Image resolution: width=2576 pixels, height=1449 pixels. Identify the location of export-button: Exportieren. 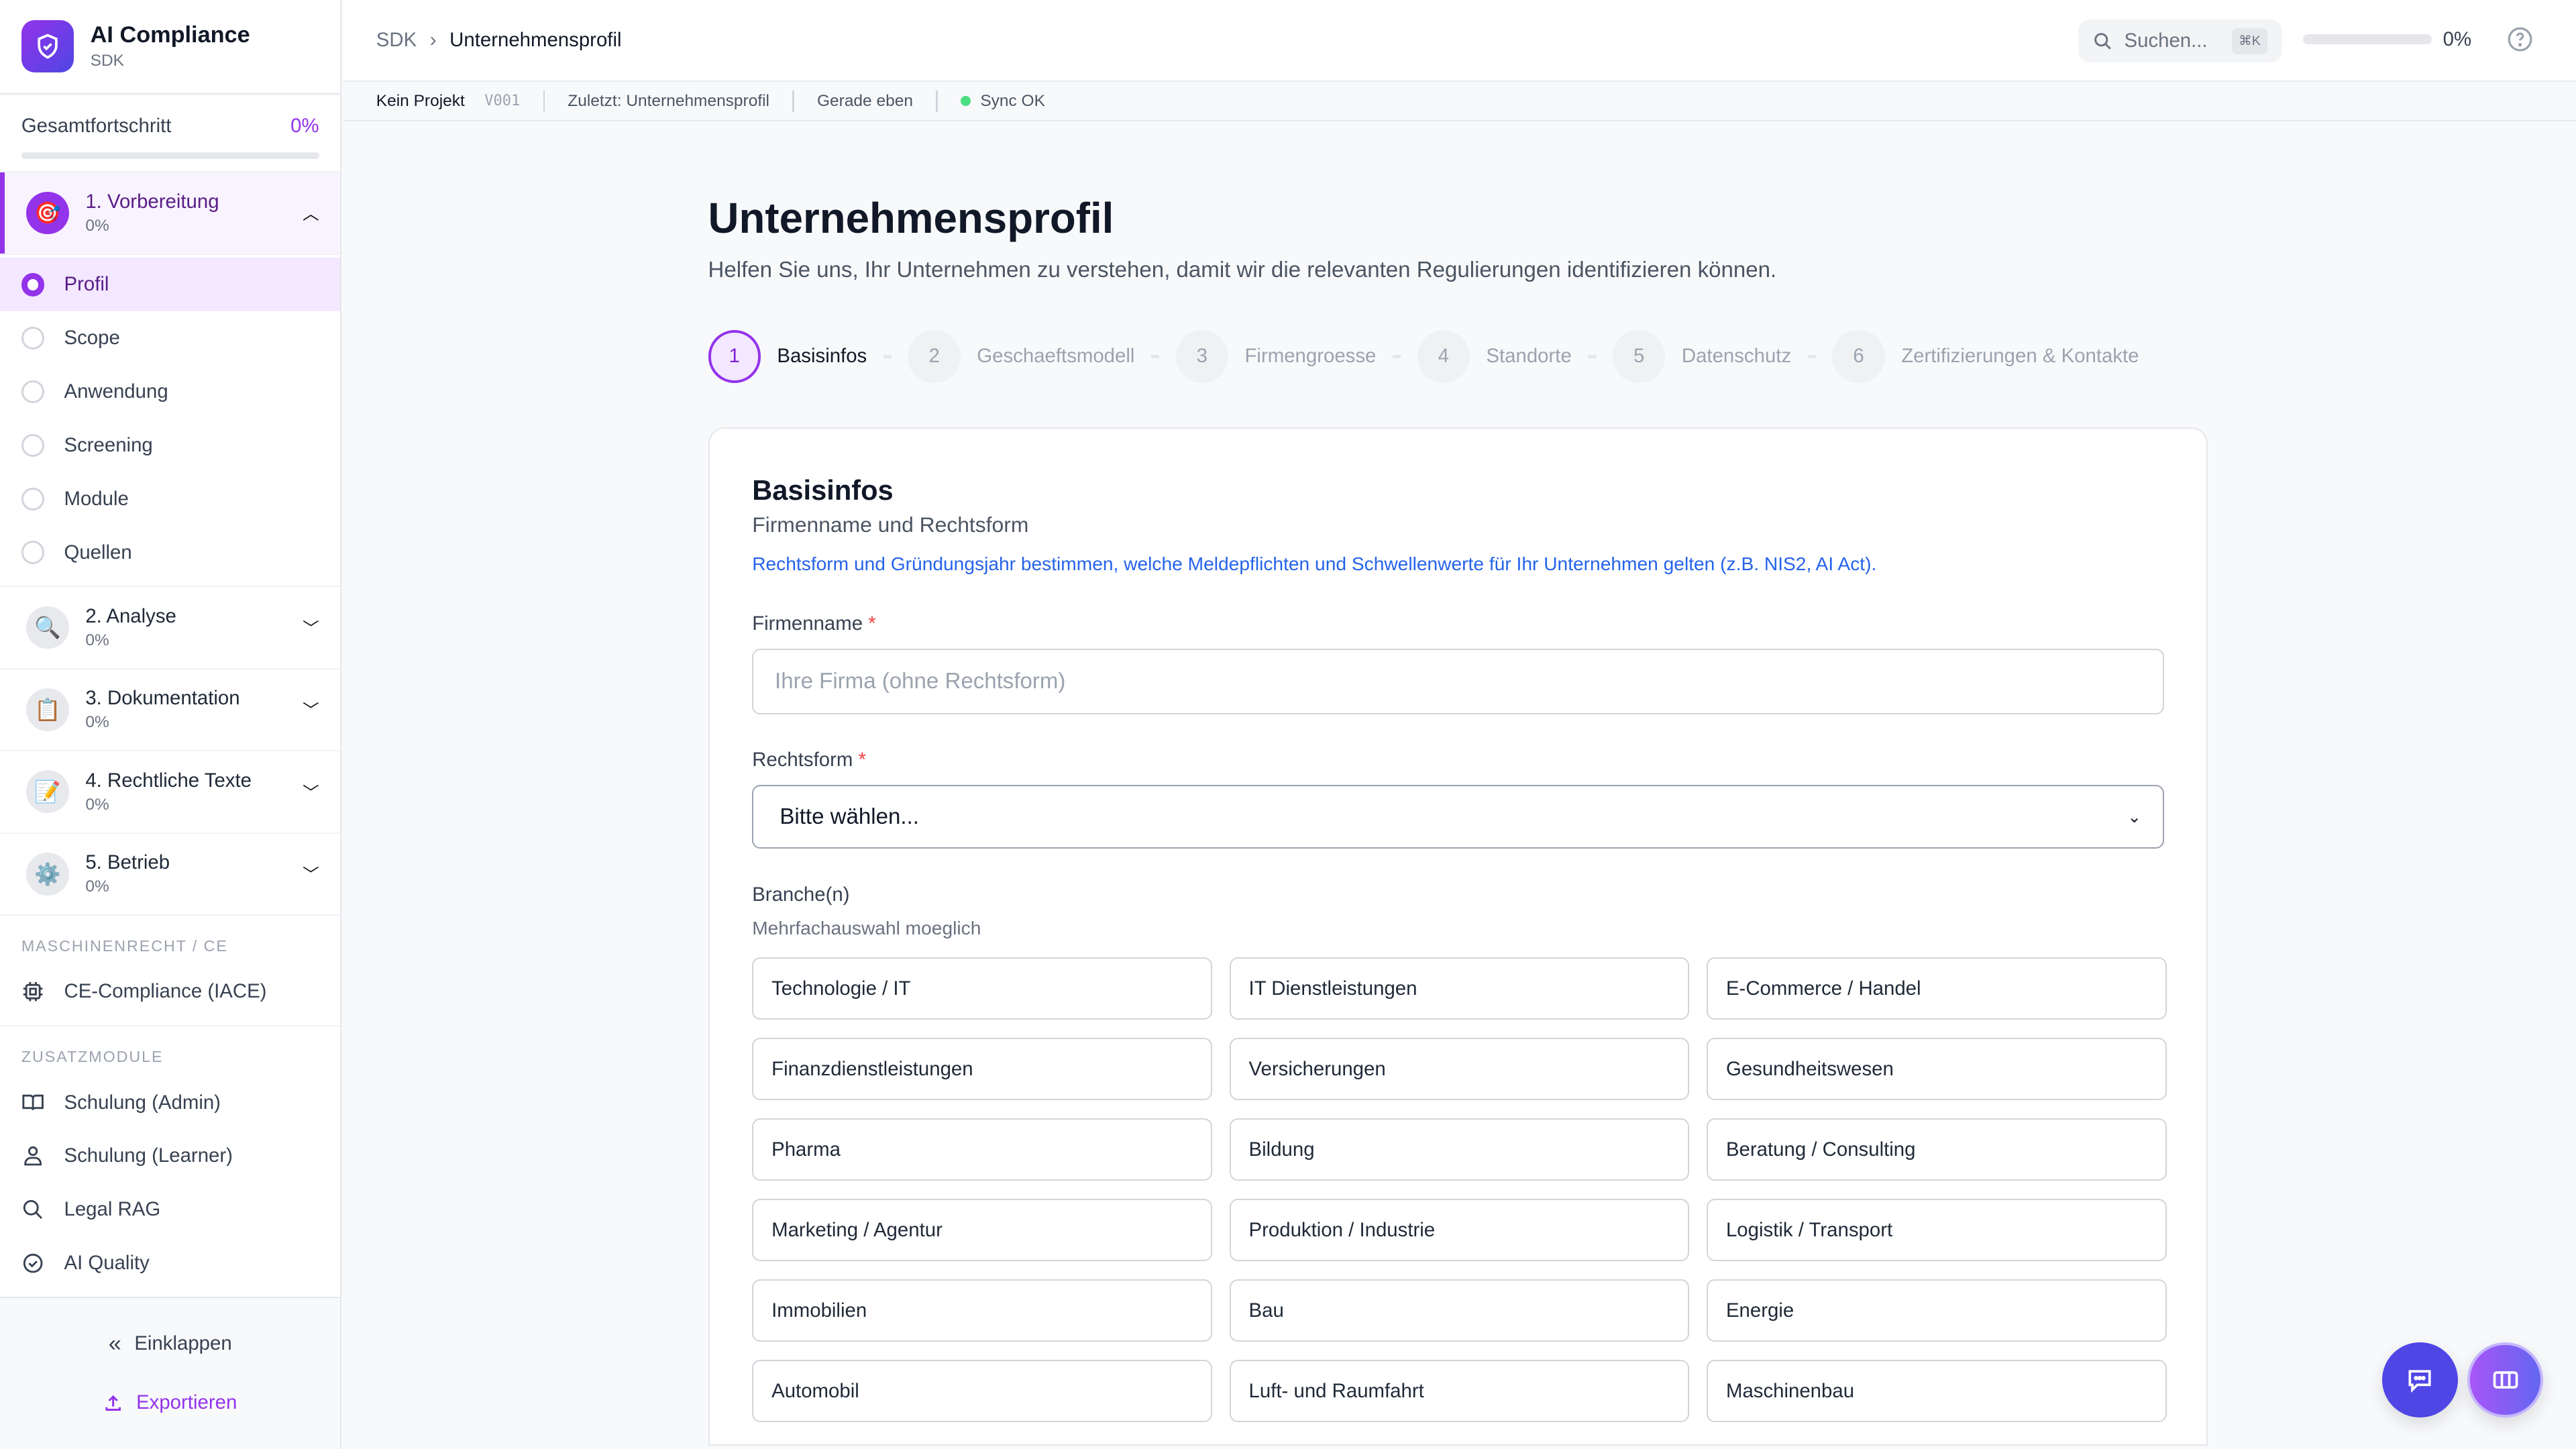
(170, 1402).